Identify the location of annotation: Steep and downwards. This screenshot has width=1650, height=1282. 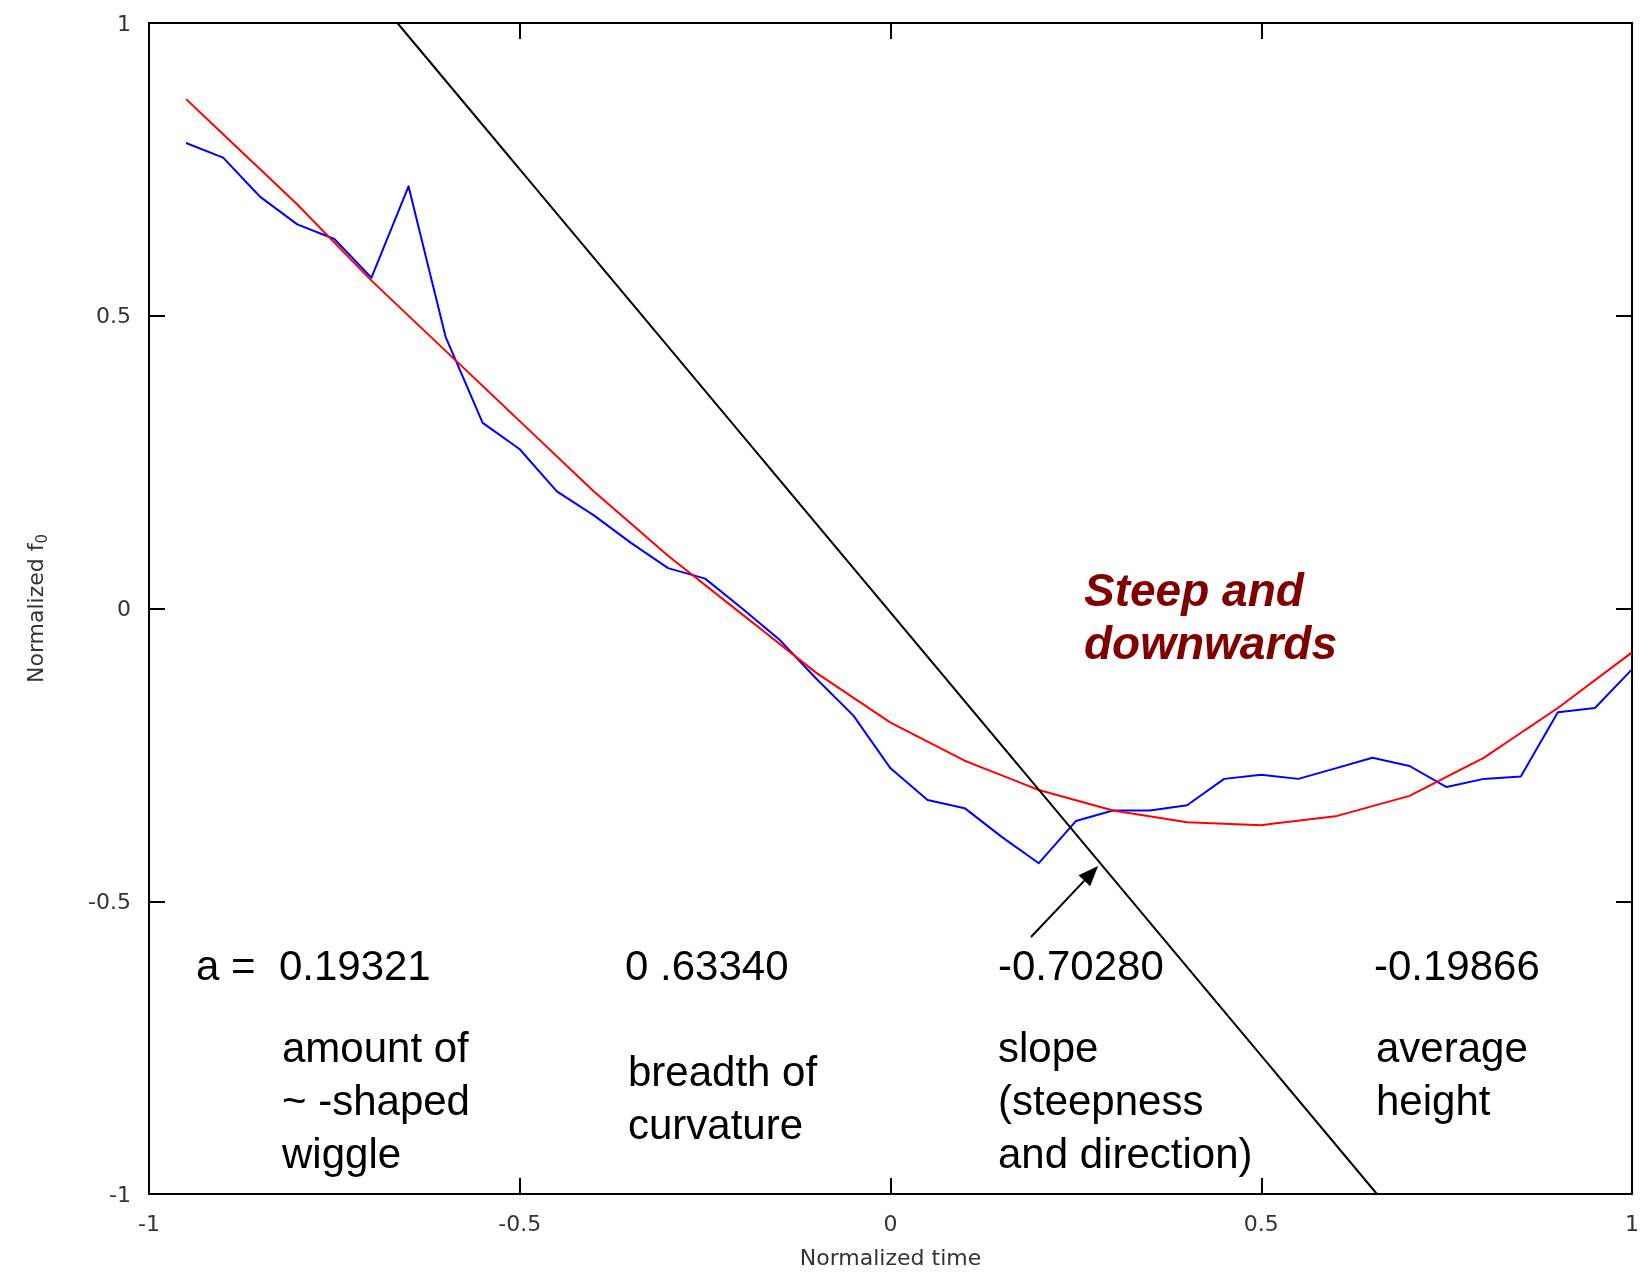
(1211, 616).